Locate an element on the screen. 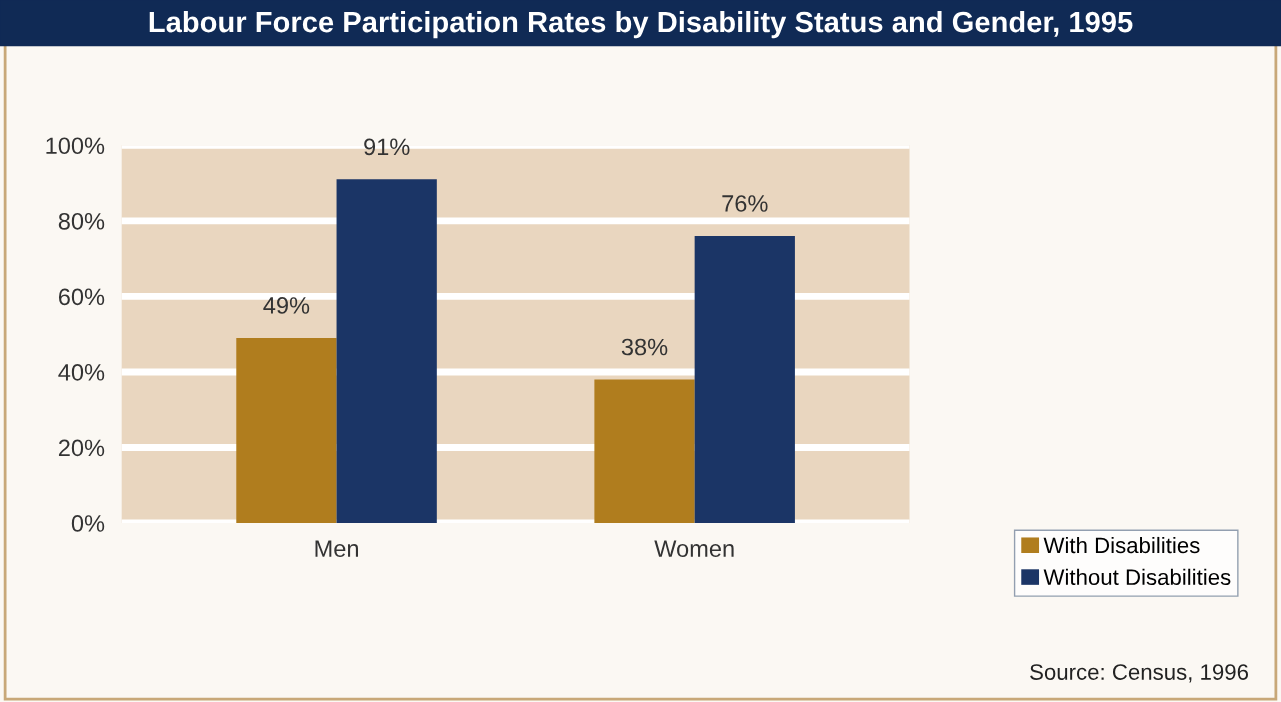 Image resolution: width=1281 pixels, height=702 pixels. x-tick-label: Women is located at coordinates (694, 548).